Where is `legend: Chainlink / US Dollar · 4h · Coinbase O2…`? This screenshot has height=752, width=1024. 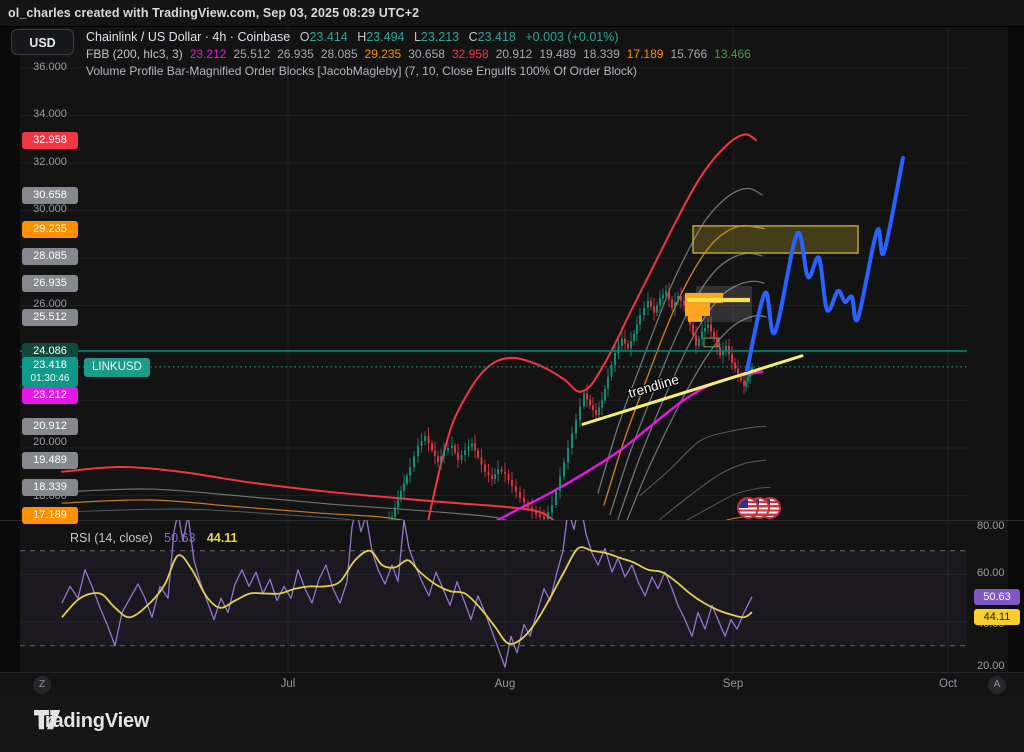
legend: Chainlink / US Dollar · 4h · Coinbase O2… is located at coordinates (466, 54).